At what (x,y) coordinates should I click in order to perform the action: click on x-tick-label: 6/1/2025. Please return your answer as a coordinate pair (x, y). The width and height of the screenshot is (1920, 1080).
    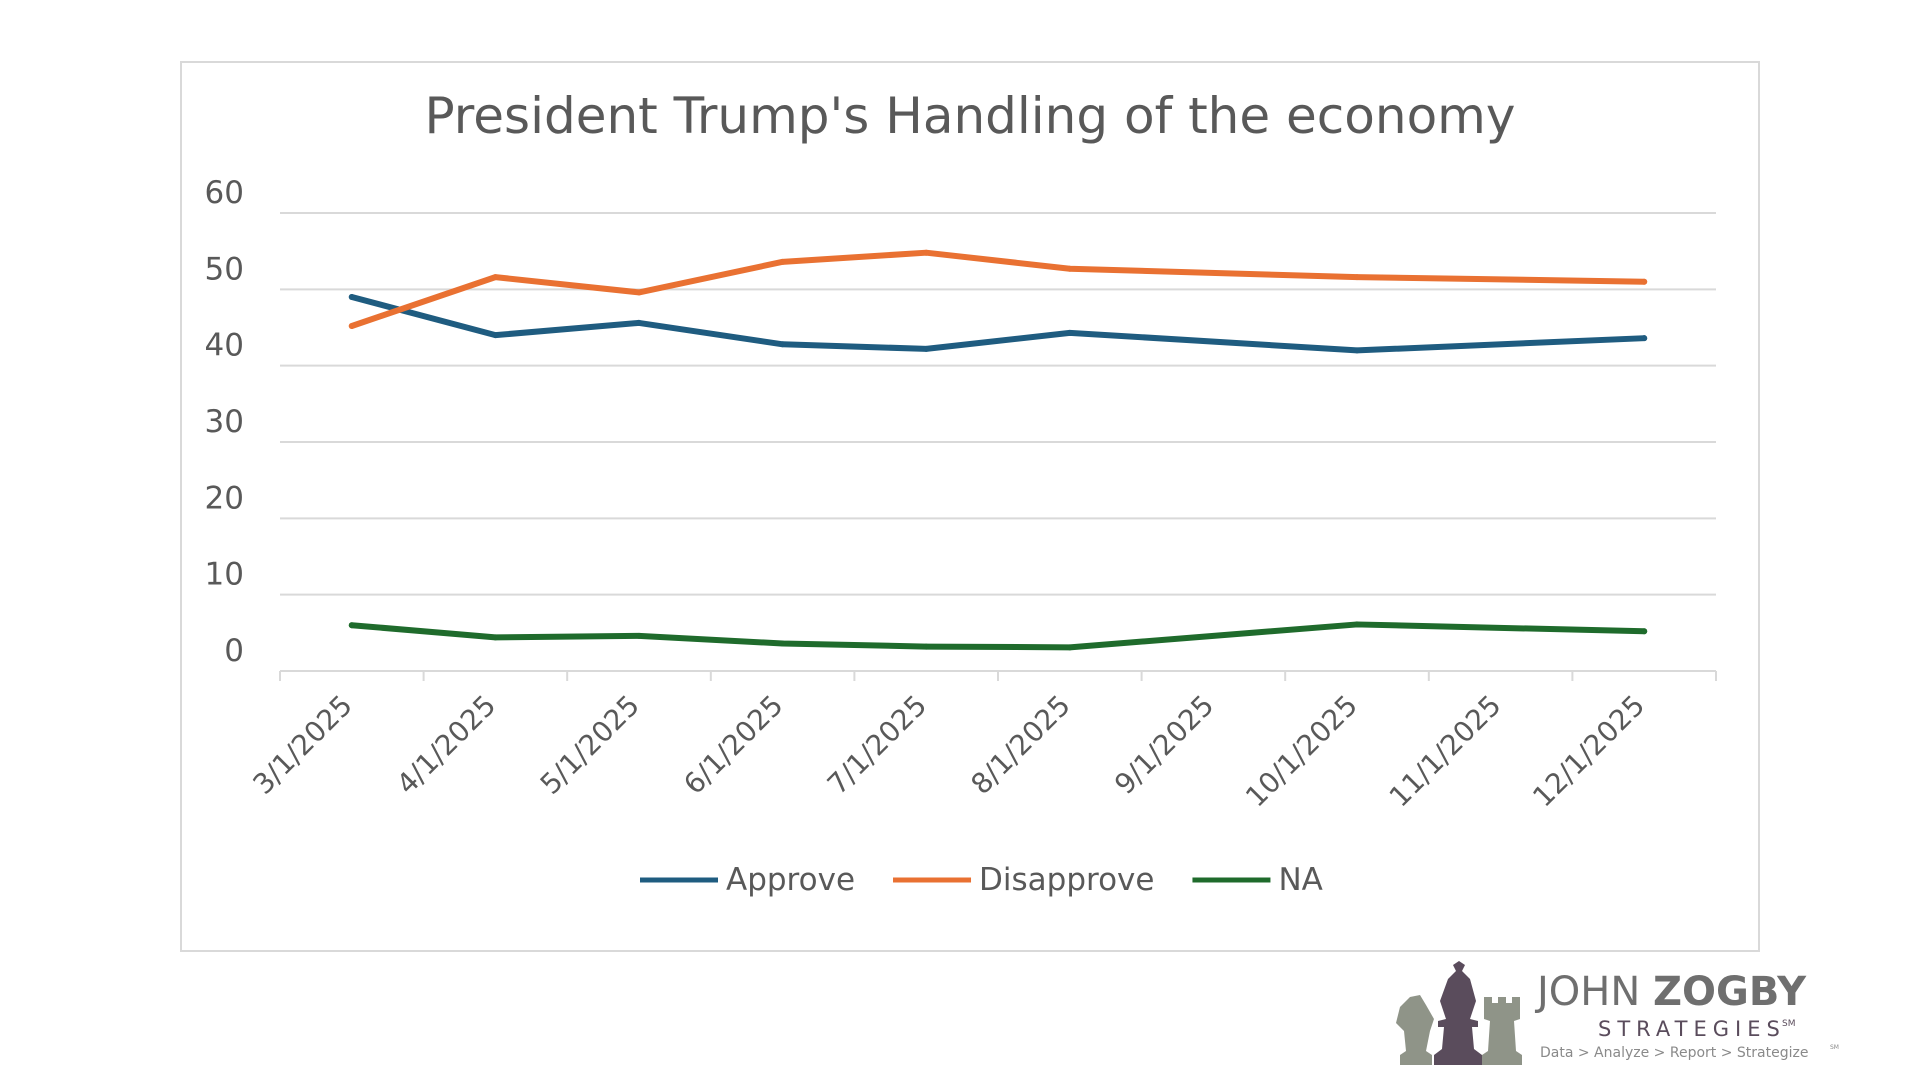
    Looking at the image, I should click on (733, 745).